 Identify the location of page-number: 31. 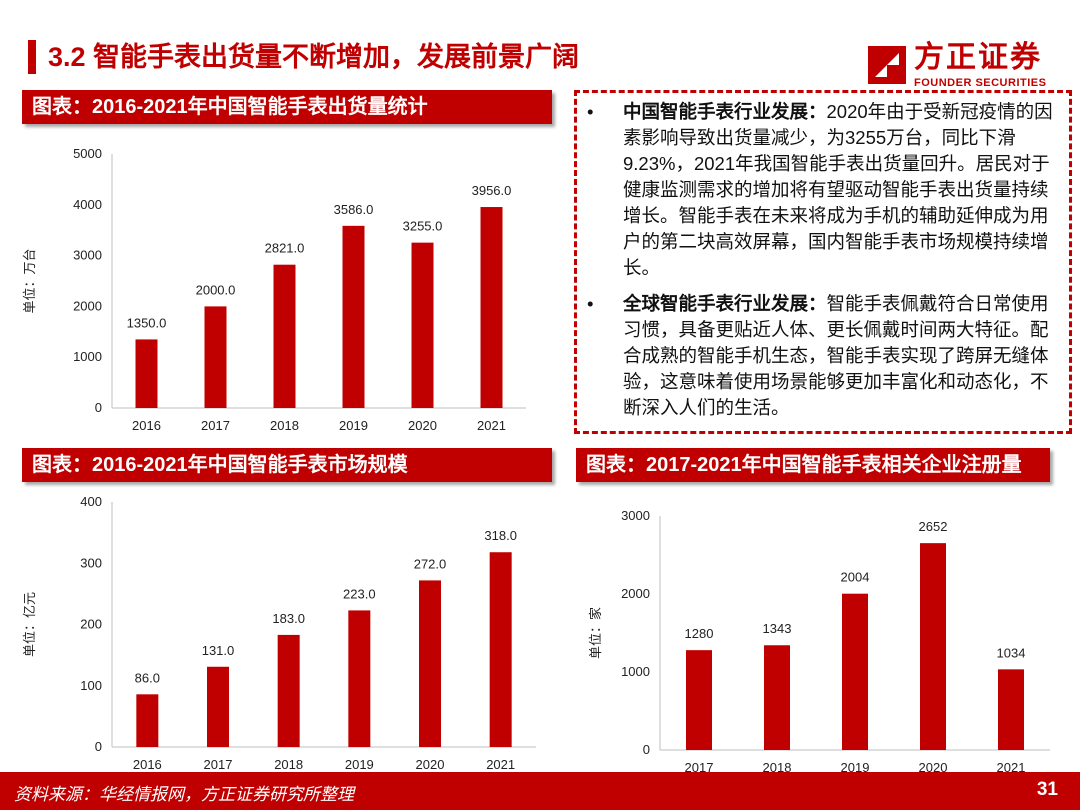
(1047, 789).